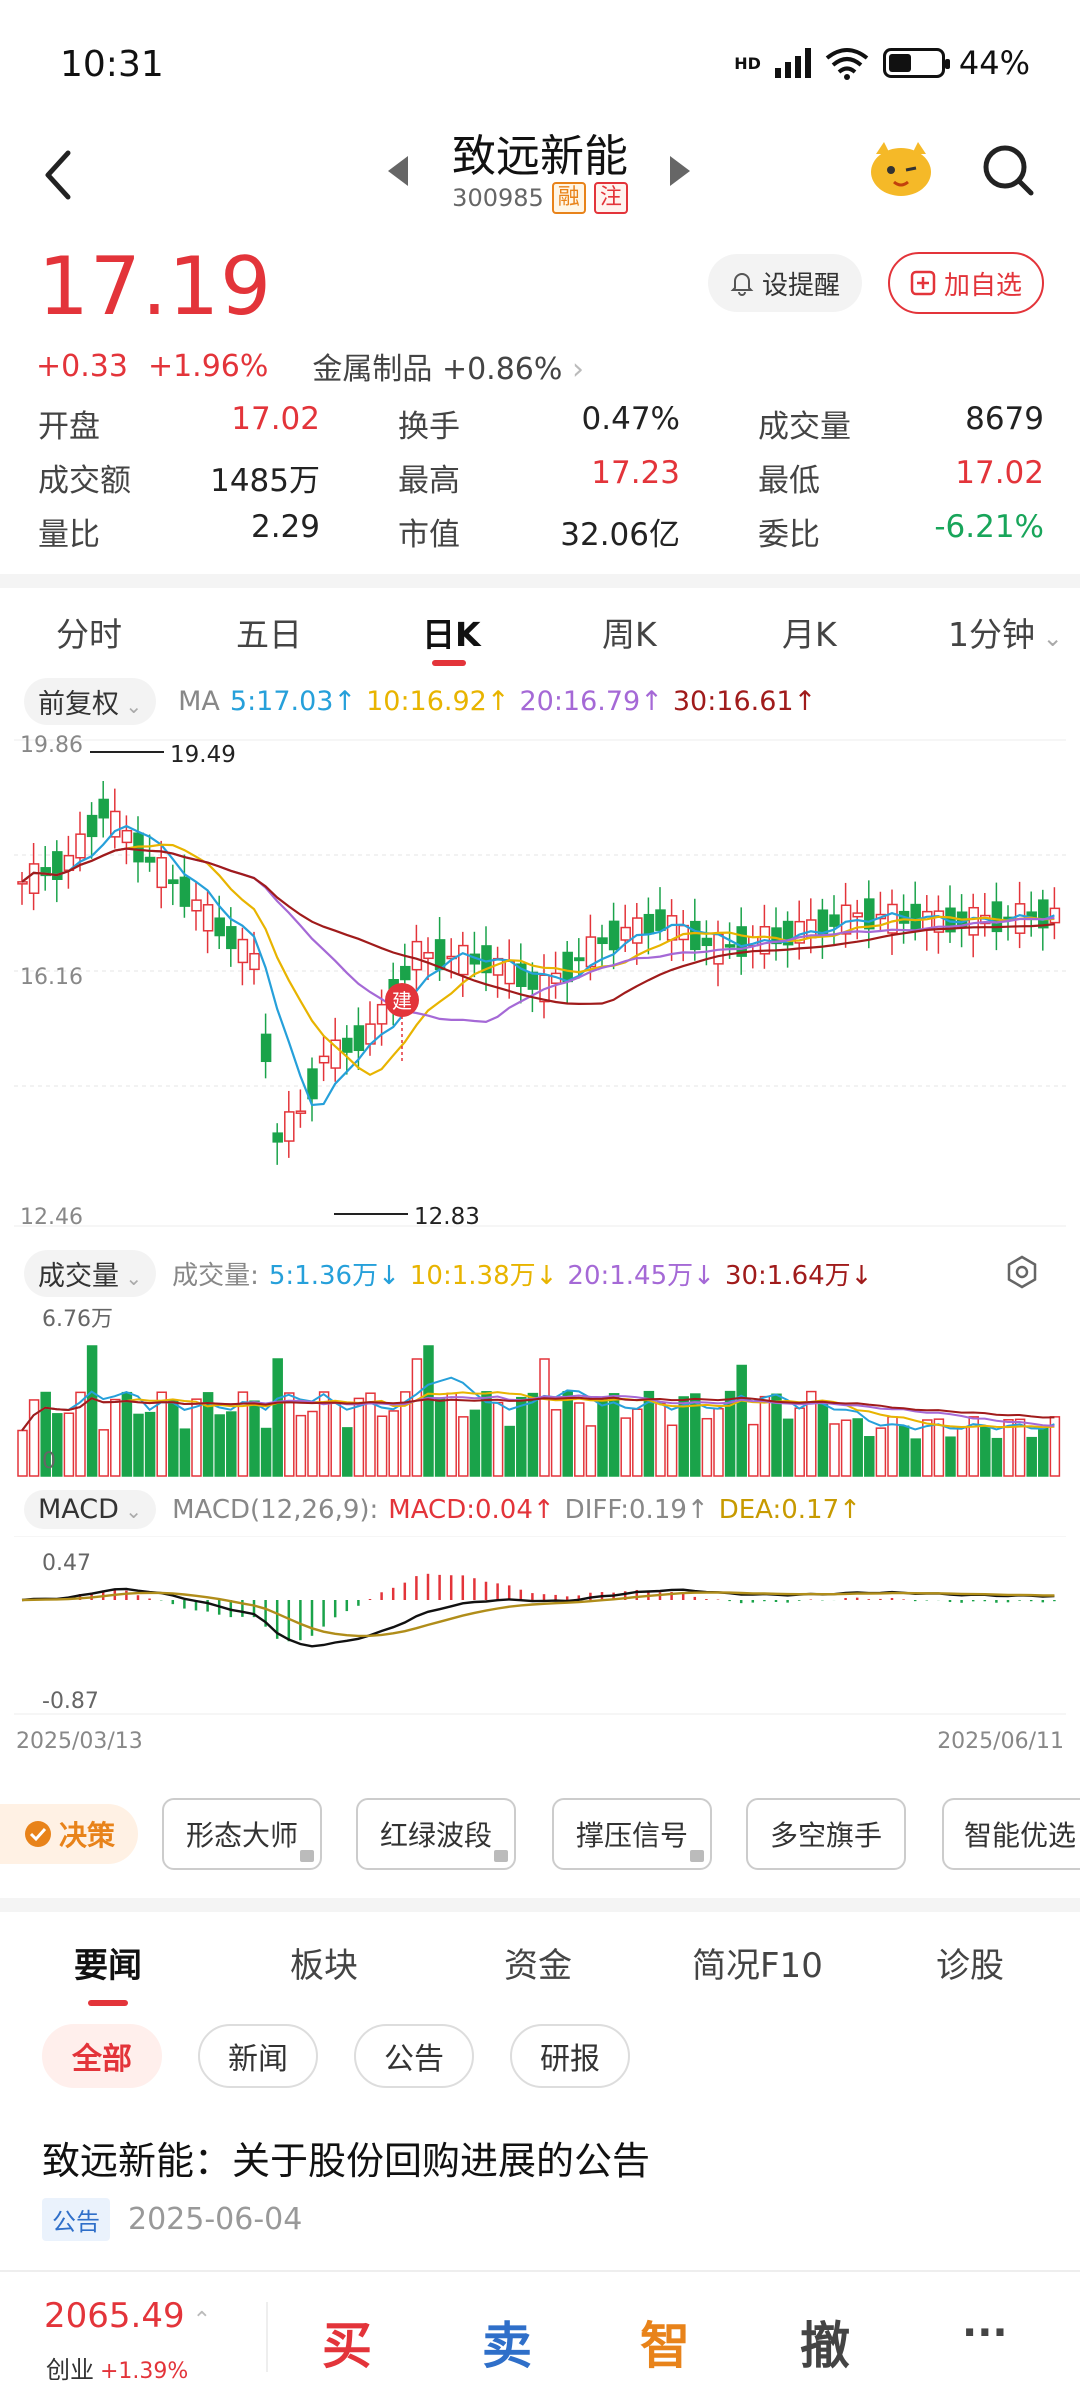 This screenshot has width=1080, height=2400. I want to click on filter-announcement: 公告, so click(414, 2056).